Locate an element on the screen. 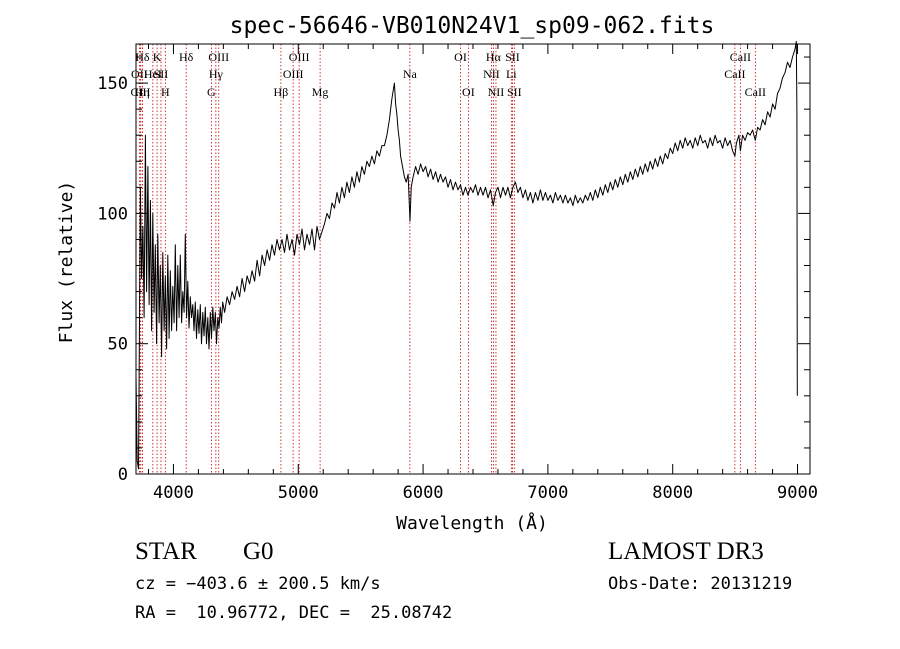 The height and width of the screenshot is (649, 900). x-axis-label: Wavelength (Å) is located at coordinates (472, 523).